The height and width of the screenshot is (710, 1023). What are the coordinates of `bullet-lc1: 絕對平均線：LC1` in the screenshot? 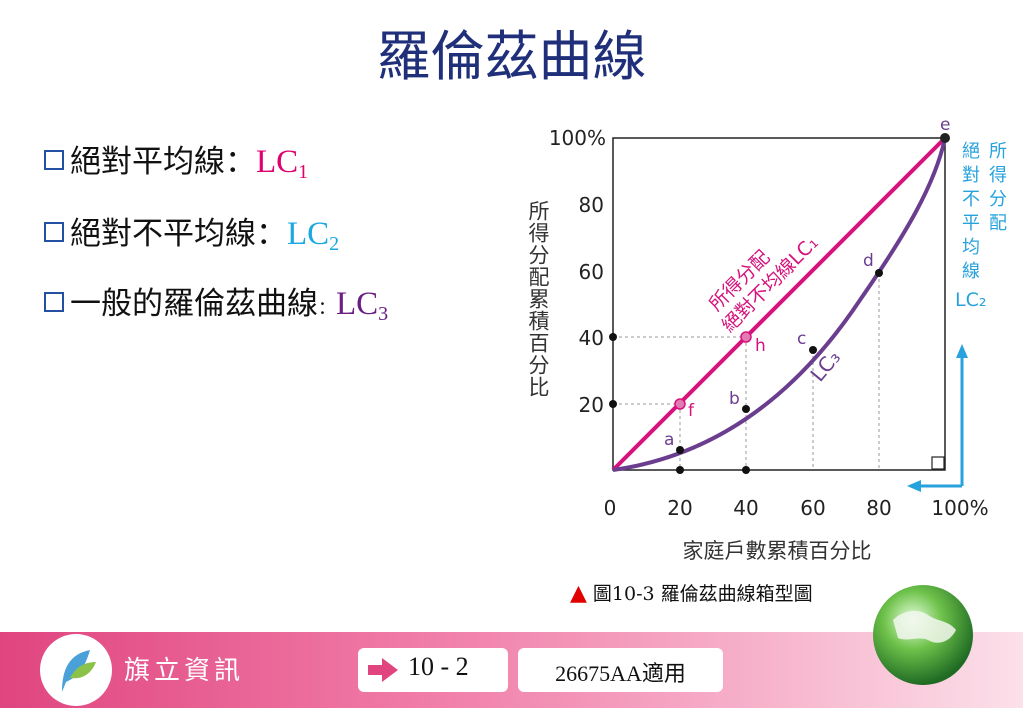 It's located at (176, 160).